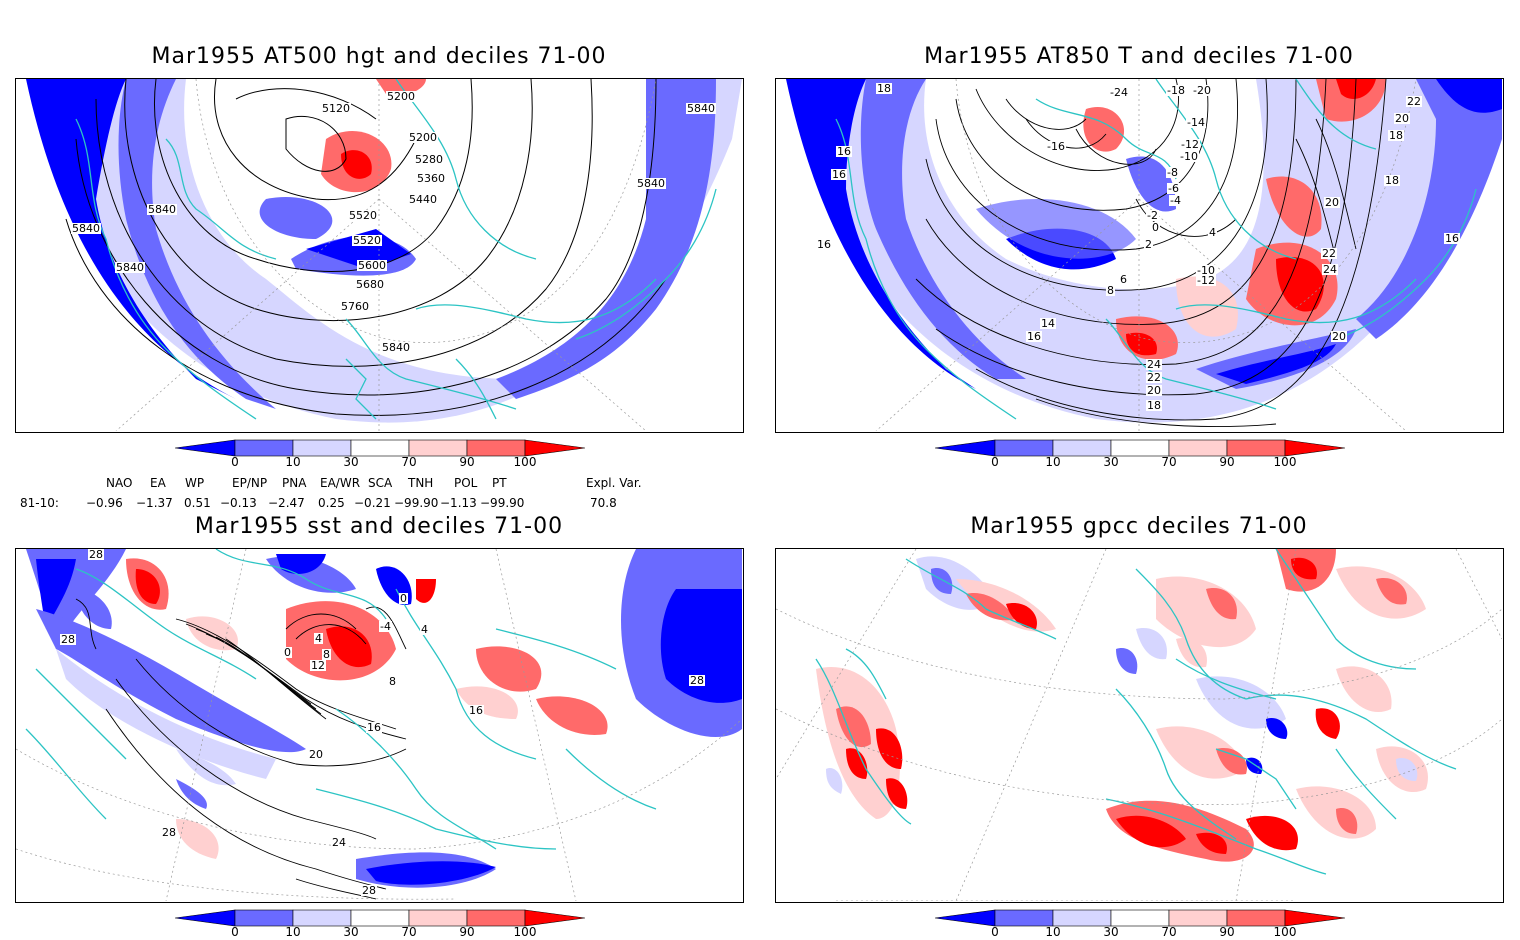 The width and height of the screenshot is (1520, 940). I want to click on index-row-label: 81-10:, so click(39, 503).